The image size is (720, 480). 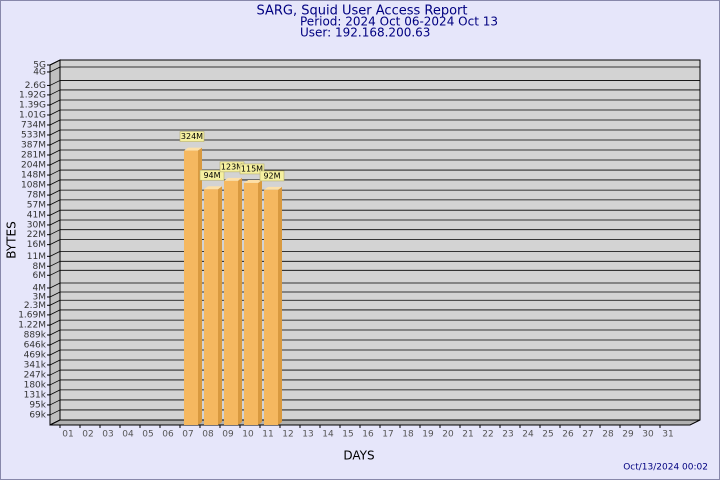 I want to click on y-tick-label: 22M, so click(x=36, y=235).